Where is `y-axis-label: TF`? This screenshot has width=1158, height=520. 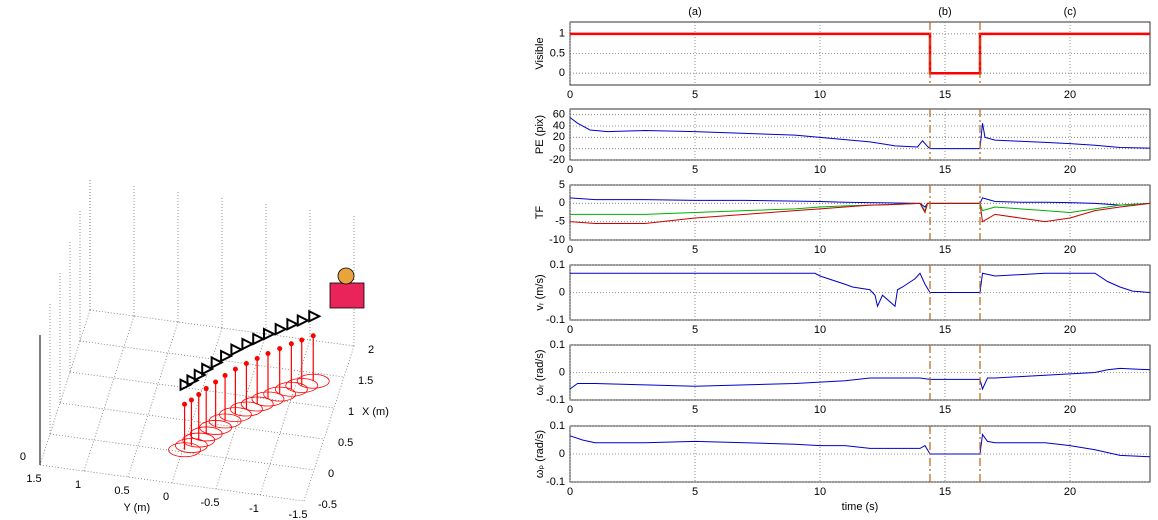 y-axis-label: TF is located at coordinates (540, 213).